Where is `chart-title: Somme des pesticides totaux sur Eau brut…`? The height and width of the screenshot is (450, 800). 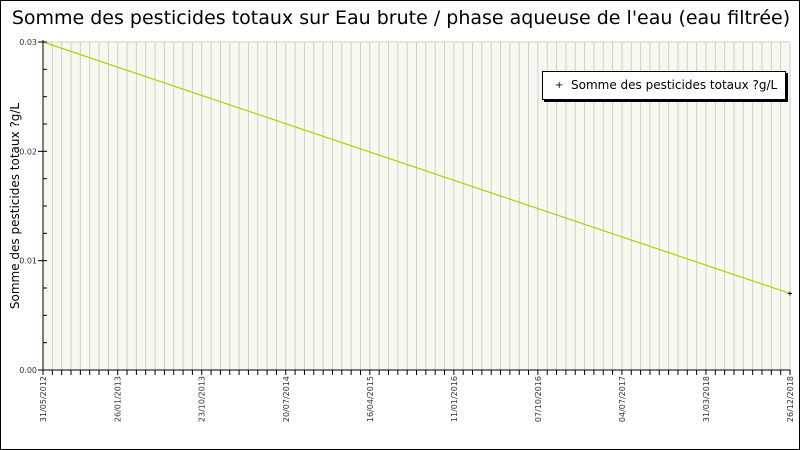 chart-title: Somme des pesticides totaux sur Eau brut… is located at coordinates (401, 18).